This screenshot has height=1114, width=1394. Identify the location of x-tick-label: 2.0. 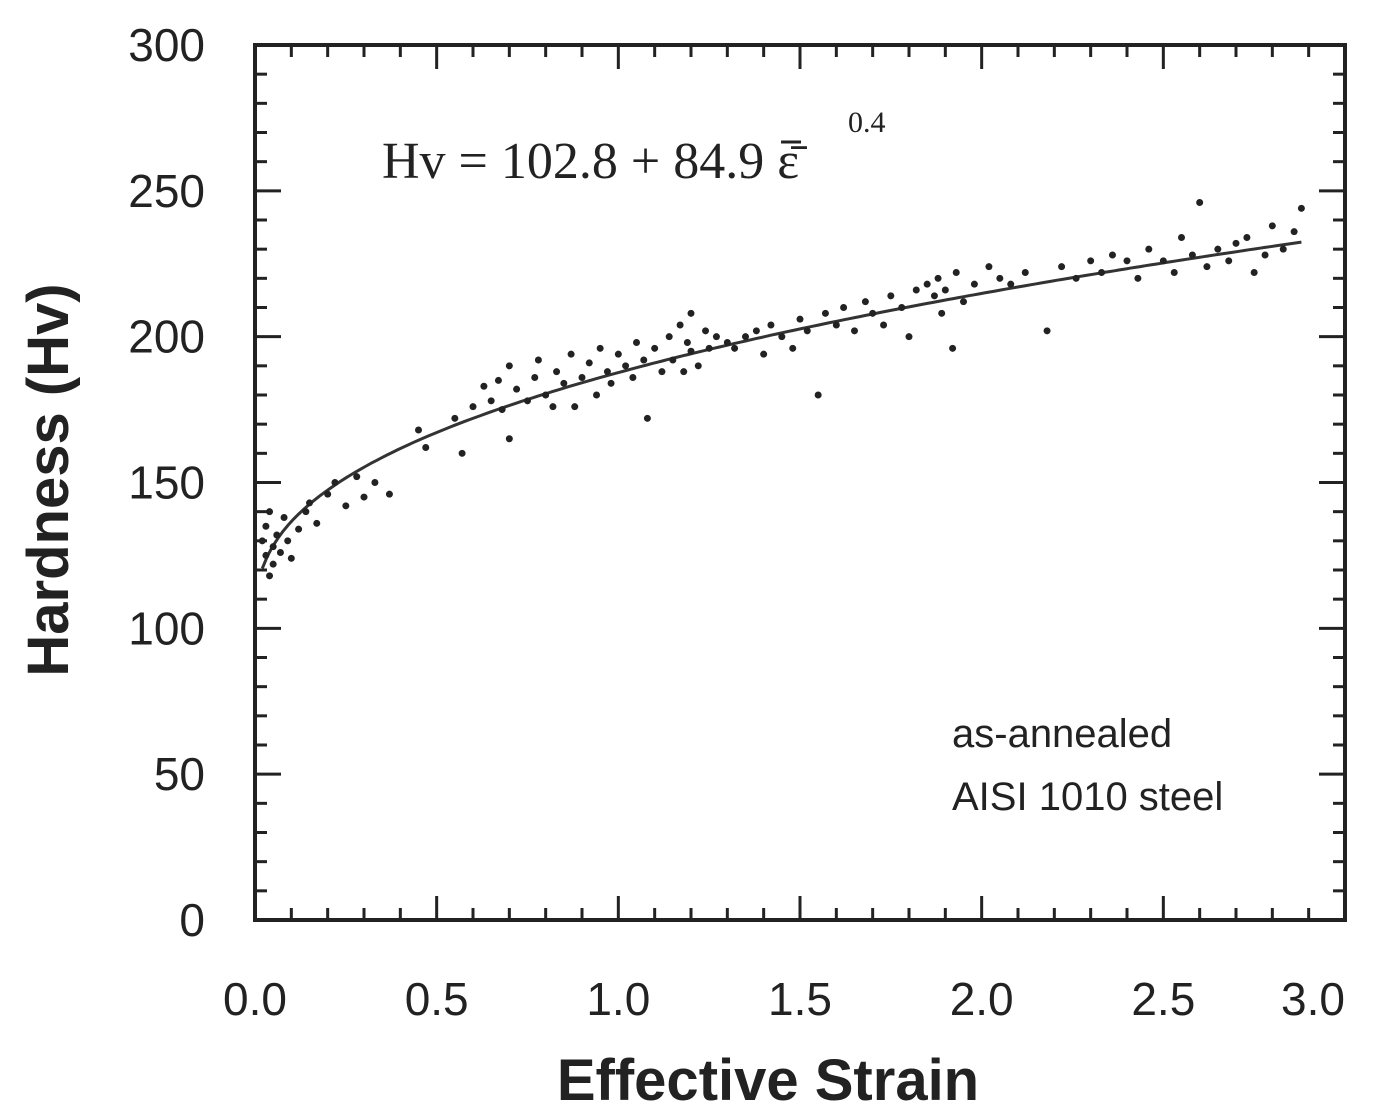
(982, 999).